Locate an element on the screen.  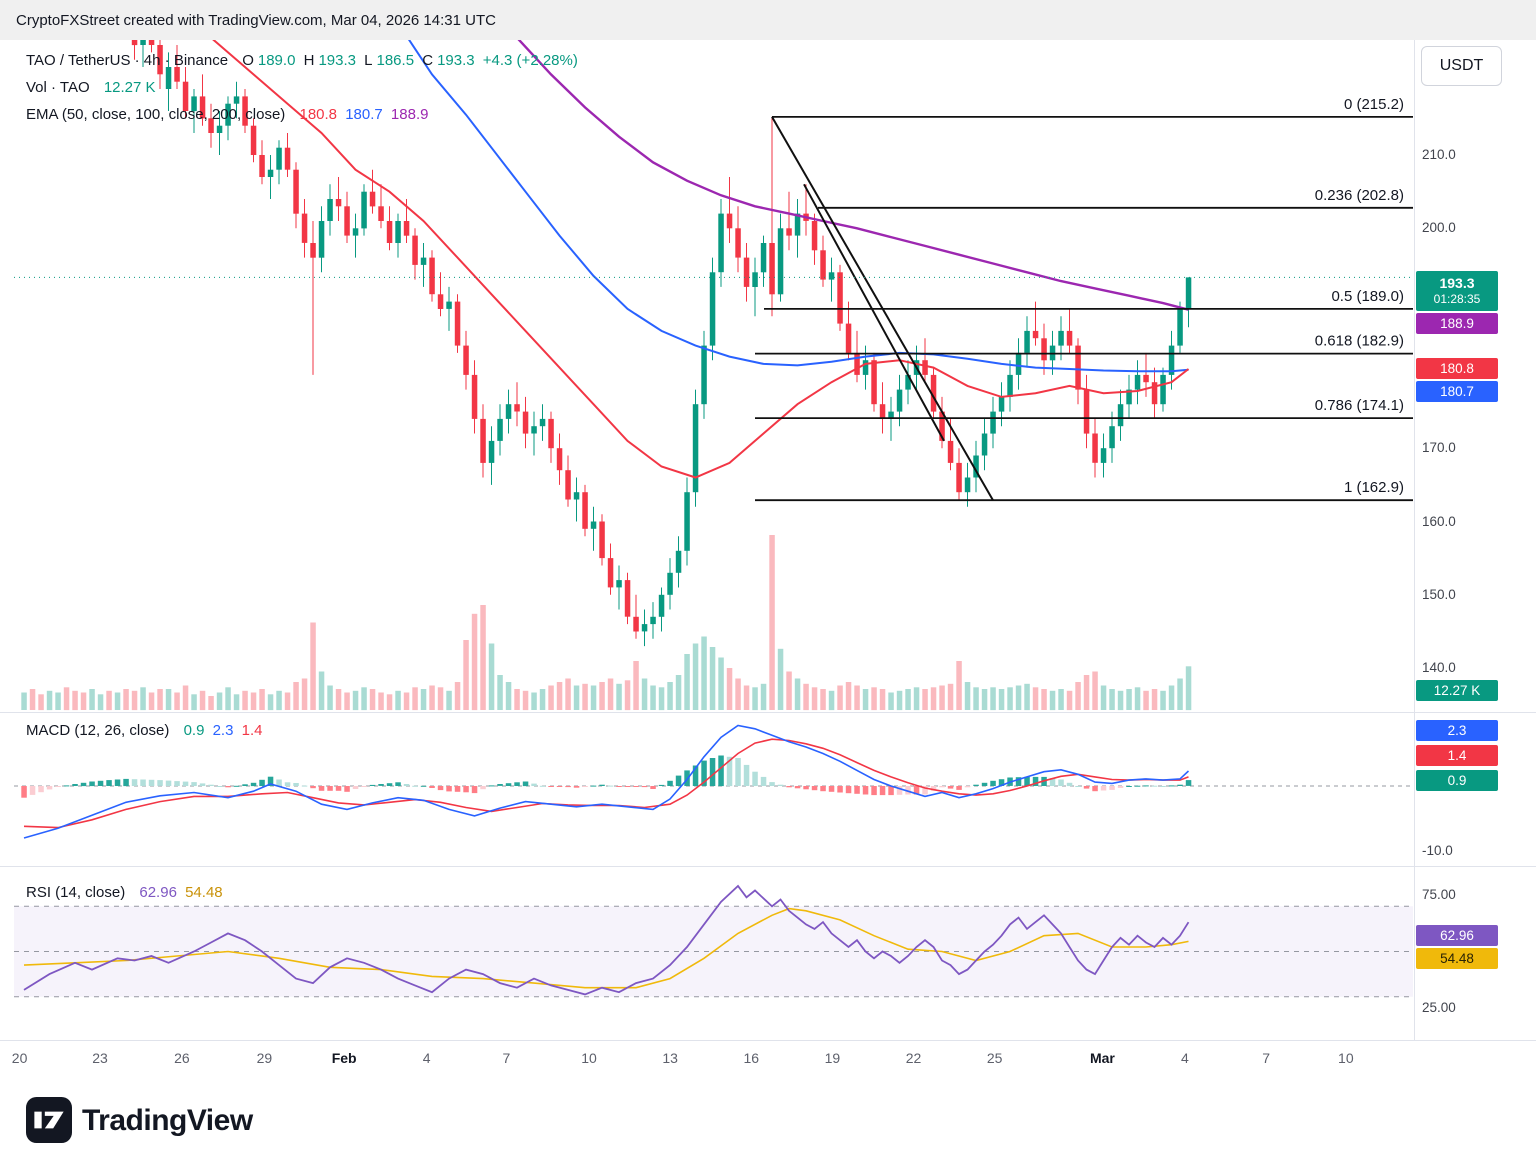
time-axis-label: Mar is located at coordinates (1102, 1058).